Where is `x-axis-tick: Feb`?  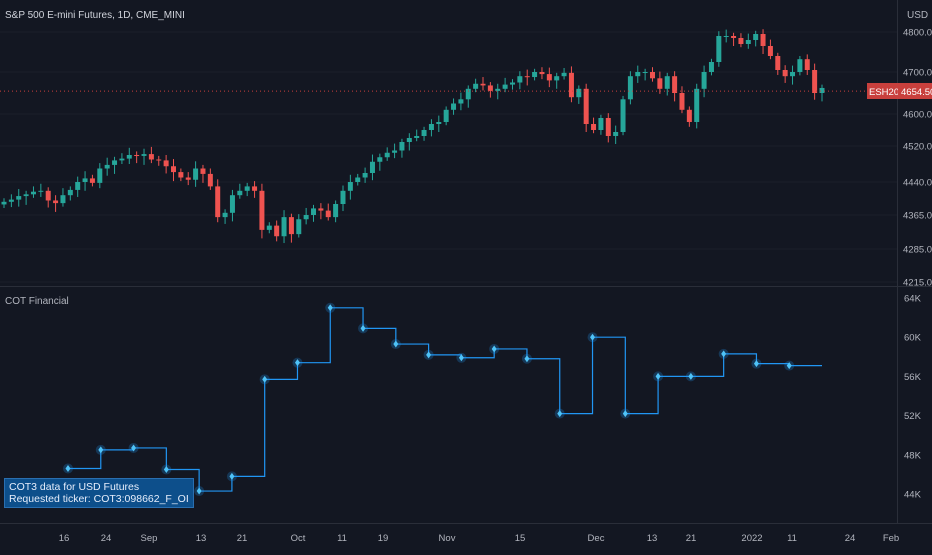
x-axis-tick: Feb is located at coordinates (891, 538).